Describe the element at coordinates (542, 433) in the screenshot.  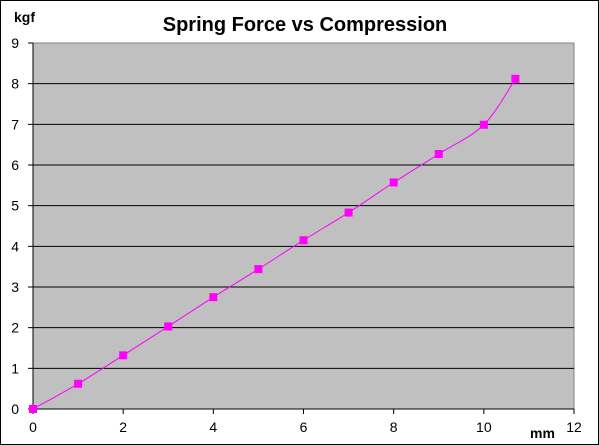
I see `x-axis-label: mm` at that location.